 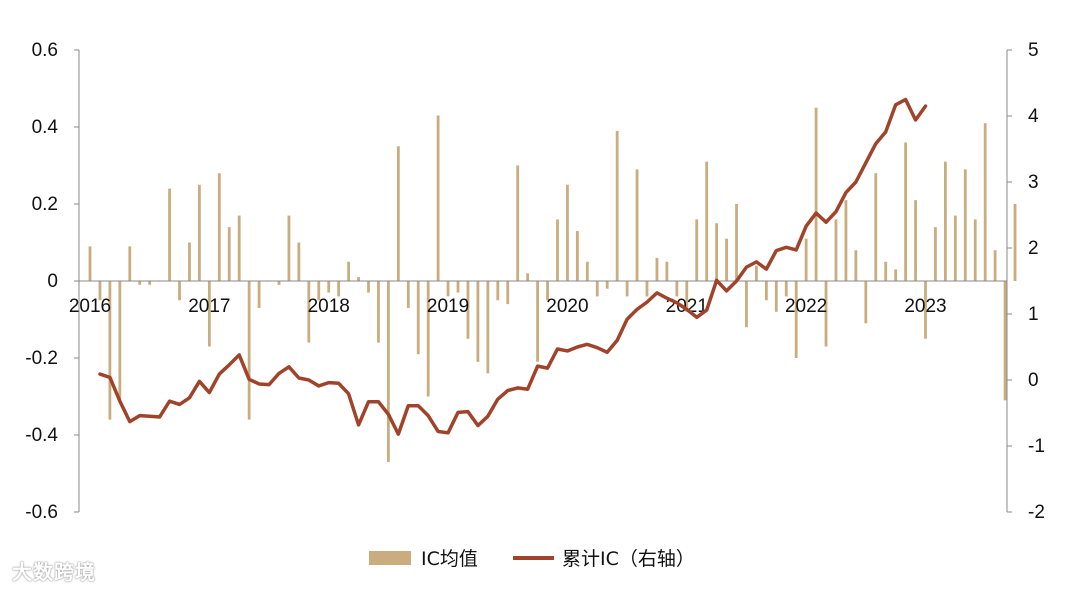 I want to click on right-tick-label: -2, so click(x=1036, y=512).